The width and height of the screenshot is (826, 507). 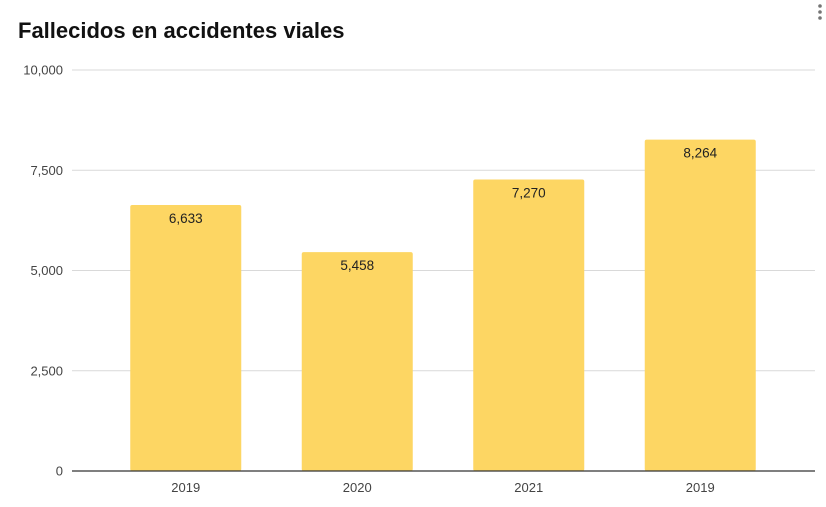 What do you see at coordinates (46, 170) in the screenshot?
I see `y-tick-label: 7,500` at bounding box center [46, 170].